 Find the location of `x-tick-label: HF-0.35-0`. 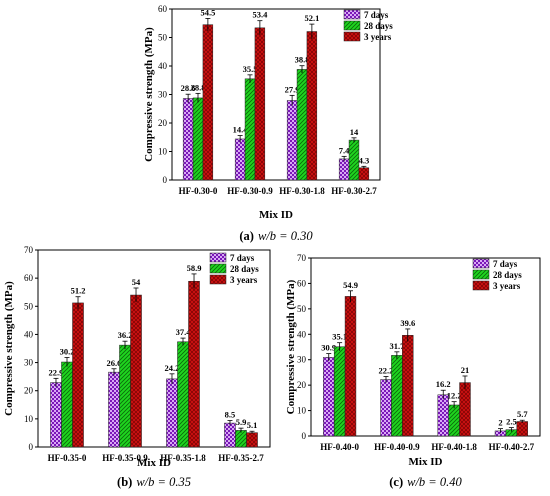

x-tick-label: HF-0.35-0 is located at coordinates (67, 458).